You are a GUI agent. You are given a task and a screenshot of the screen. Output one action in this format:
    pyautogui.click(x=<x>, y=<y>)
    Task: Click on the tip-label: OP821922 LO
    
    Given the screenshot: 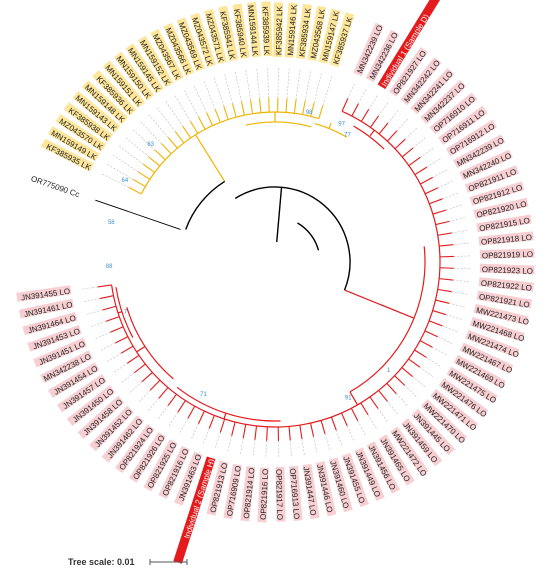 What is the action you would take?
    pyautogui.click(x=506, y=286)
    